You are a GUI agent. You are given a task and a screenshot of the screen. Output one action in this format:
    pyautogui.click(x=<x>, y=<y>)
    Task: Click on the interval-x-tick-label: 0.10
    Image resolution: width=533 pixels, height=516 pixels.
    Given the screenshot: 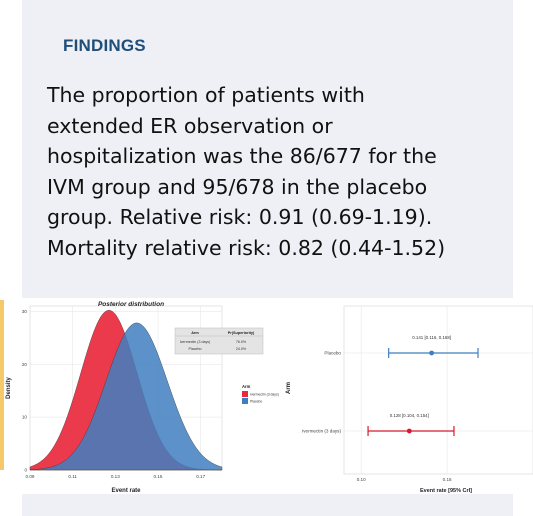 What is the action you would take?
    pyautogui.click(x=361, y=479)
    